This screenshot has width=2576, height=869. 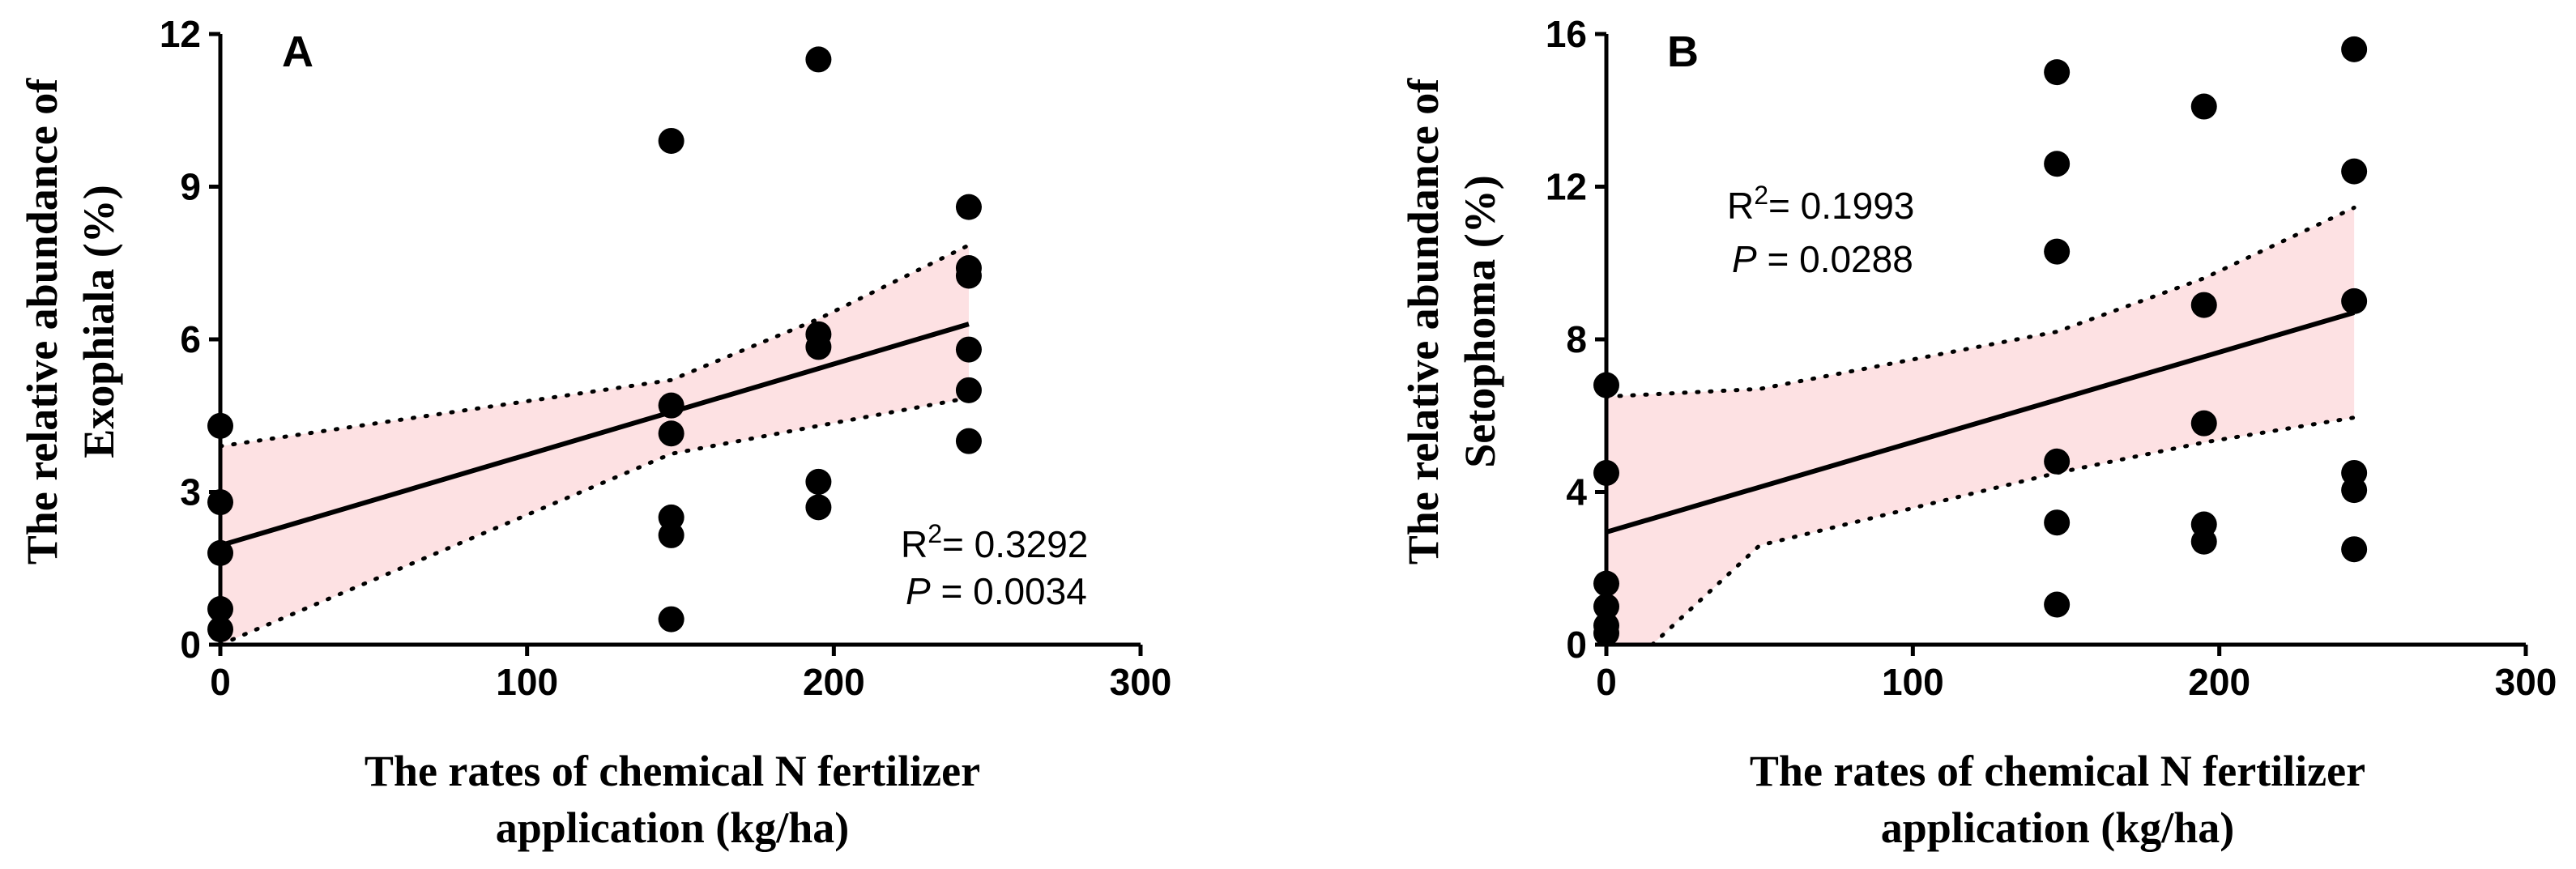 I want to click on r-squared-label: R2= 0.1993, so click(x=1820, y=204).